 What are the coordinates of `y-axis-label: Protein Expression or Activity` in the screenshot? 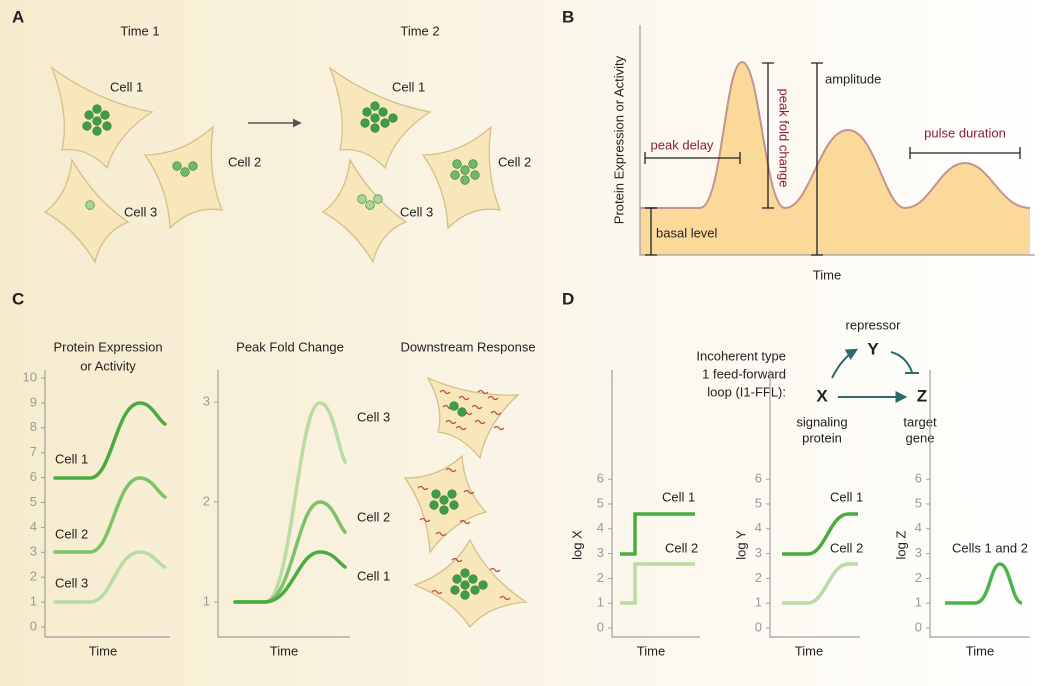 It's located at (618, 139).